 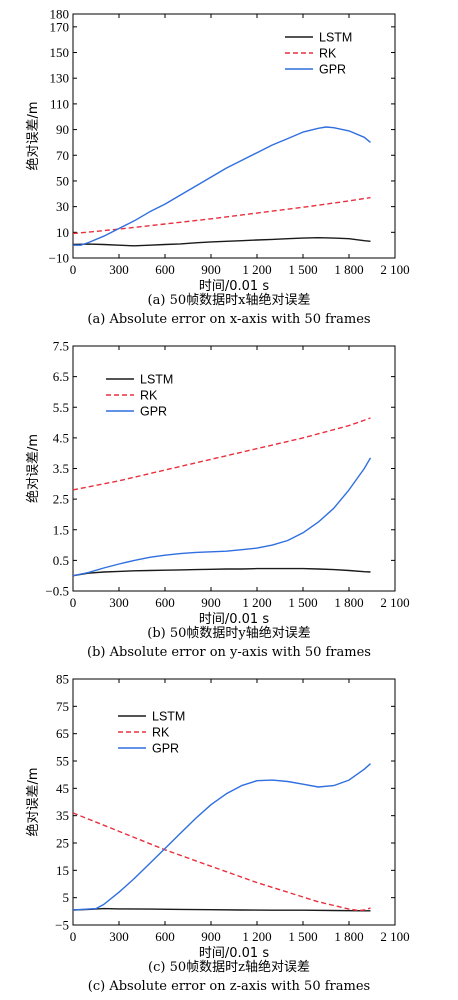 I want to click on caption-cn: (c) 50帧数据时z轴绝对误差, so click(x=229, y=967).